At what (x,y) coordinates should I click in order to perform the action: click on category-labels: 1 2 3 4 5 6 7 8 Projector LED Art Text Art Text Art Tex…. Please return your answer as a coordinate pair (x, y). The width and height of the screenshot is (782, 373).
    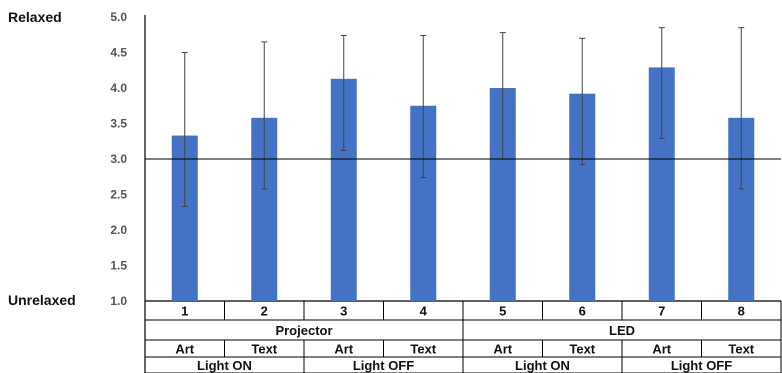
    Looking at the image, I should click on (464, 338).